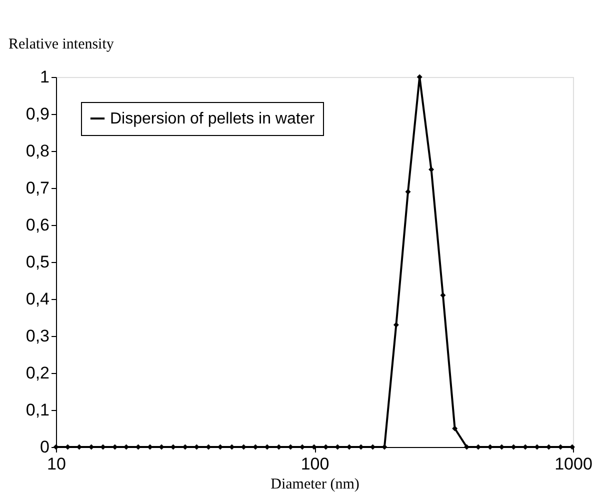 This screenshot has width=614, height=497. I want to click on y-tick-label: 0,9, so click(38, 114).